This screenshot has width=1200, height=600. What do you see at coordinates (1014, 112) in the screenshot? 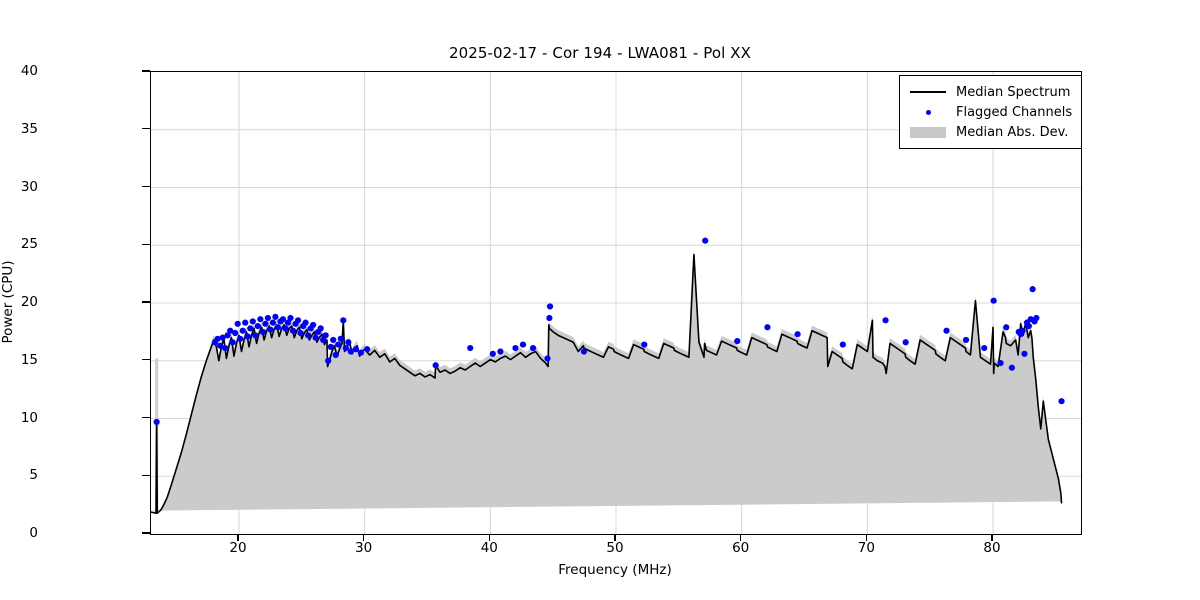
I see `legend-label: Flagged Channels` at bounding box center [1014, 112].